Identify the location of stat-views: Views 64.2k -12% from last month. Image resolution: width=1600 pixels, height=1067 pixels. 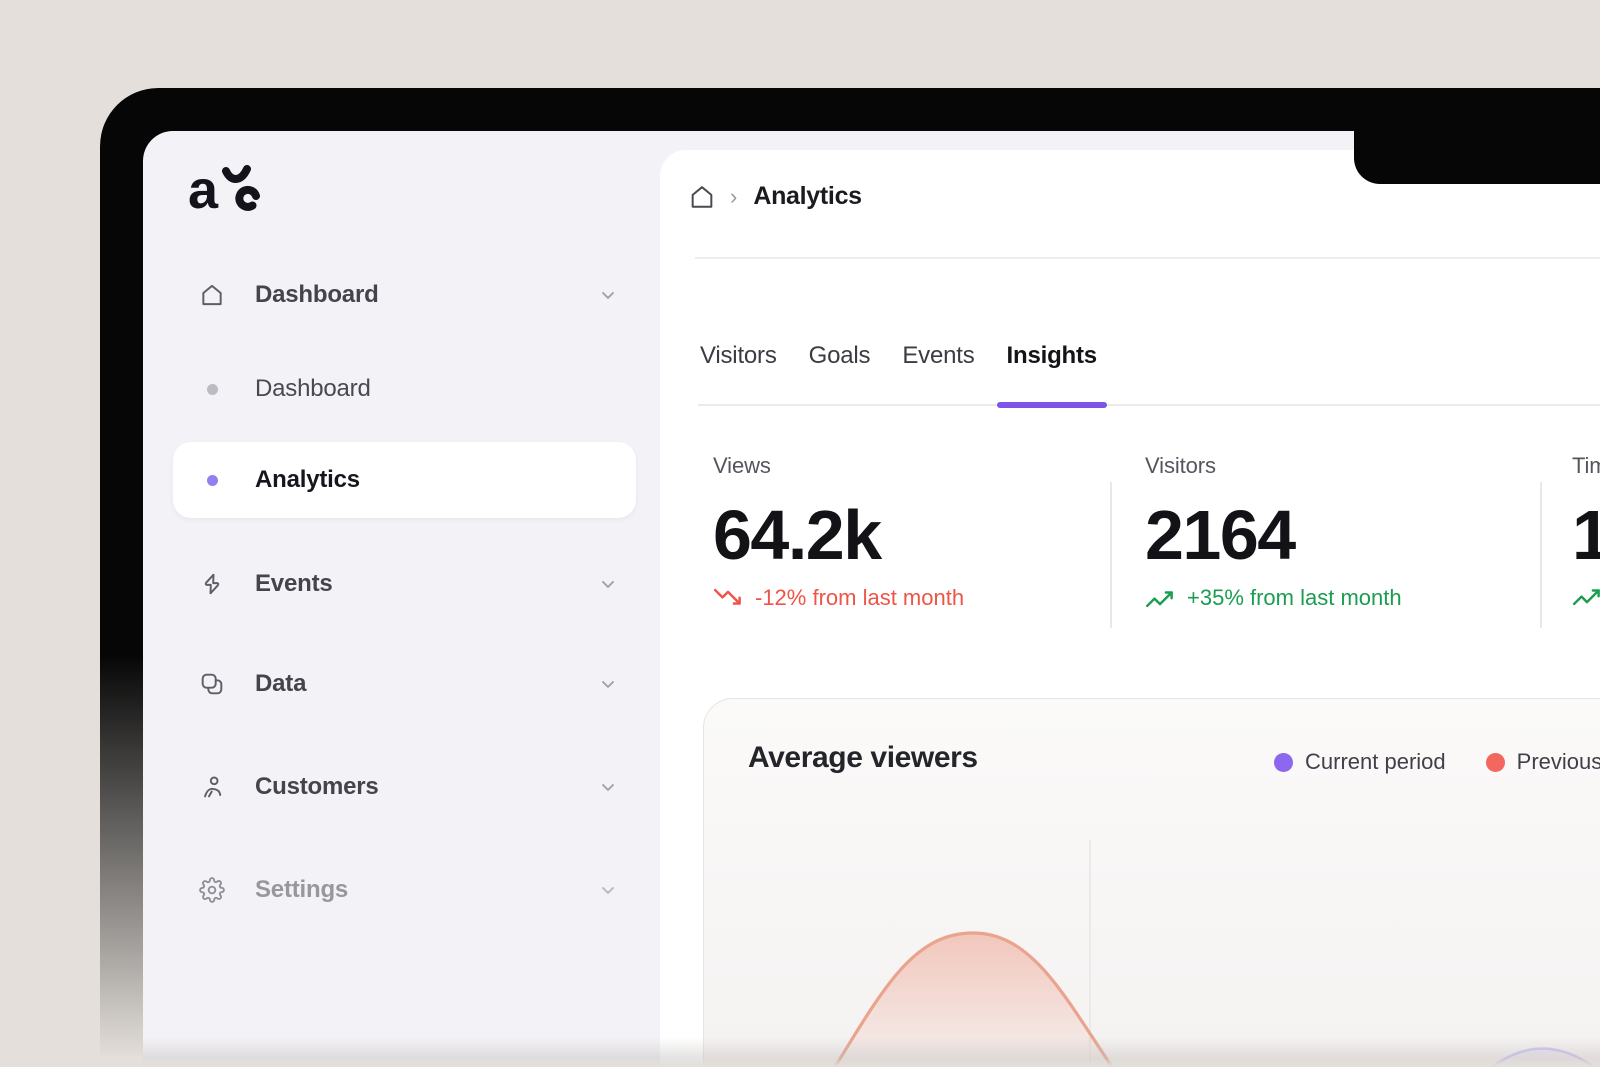
(913, 532).